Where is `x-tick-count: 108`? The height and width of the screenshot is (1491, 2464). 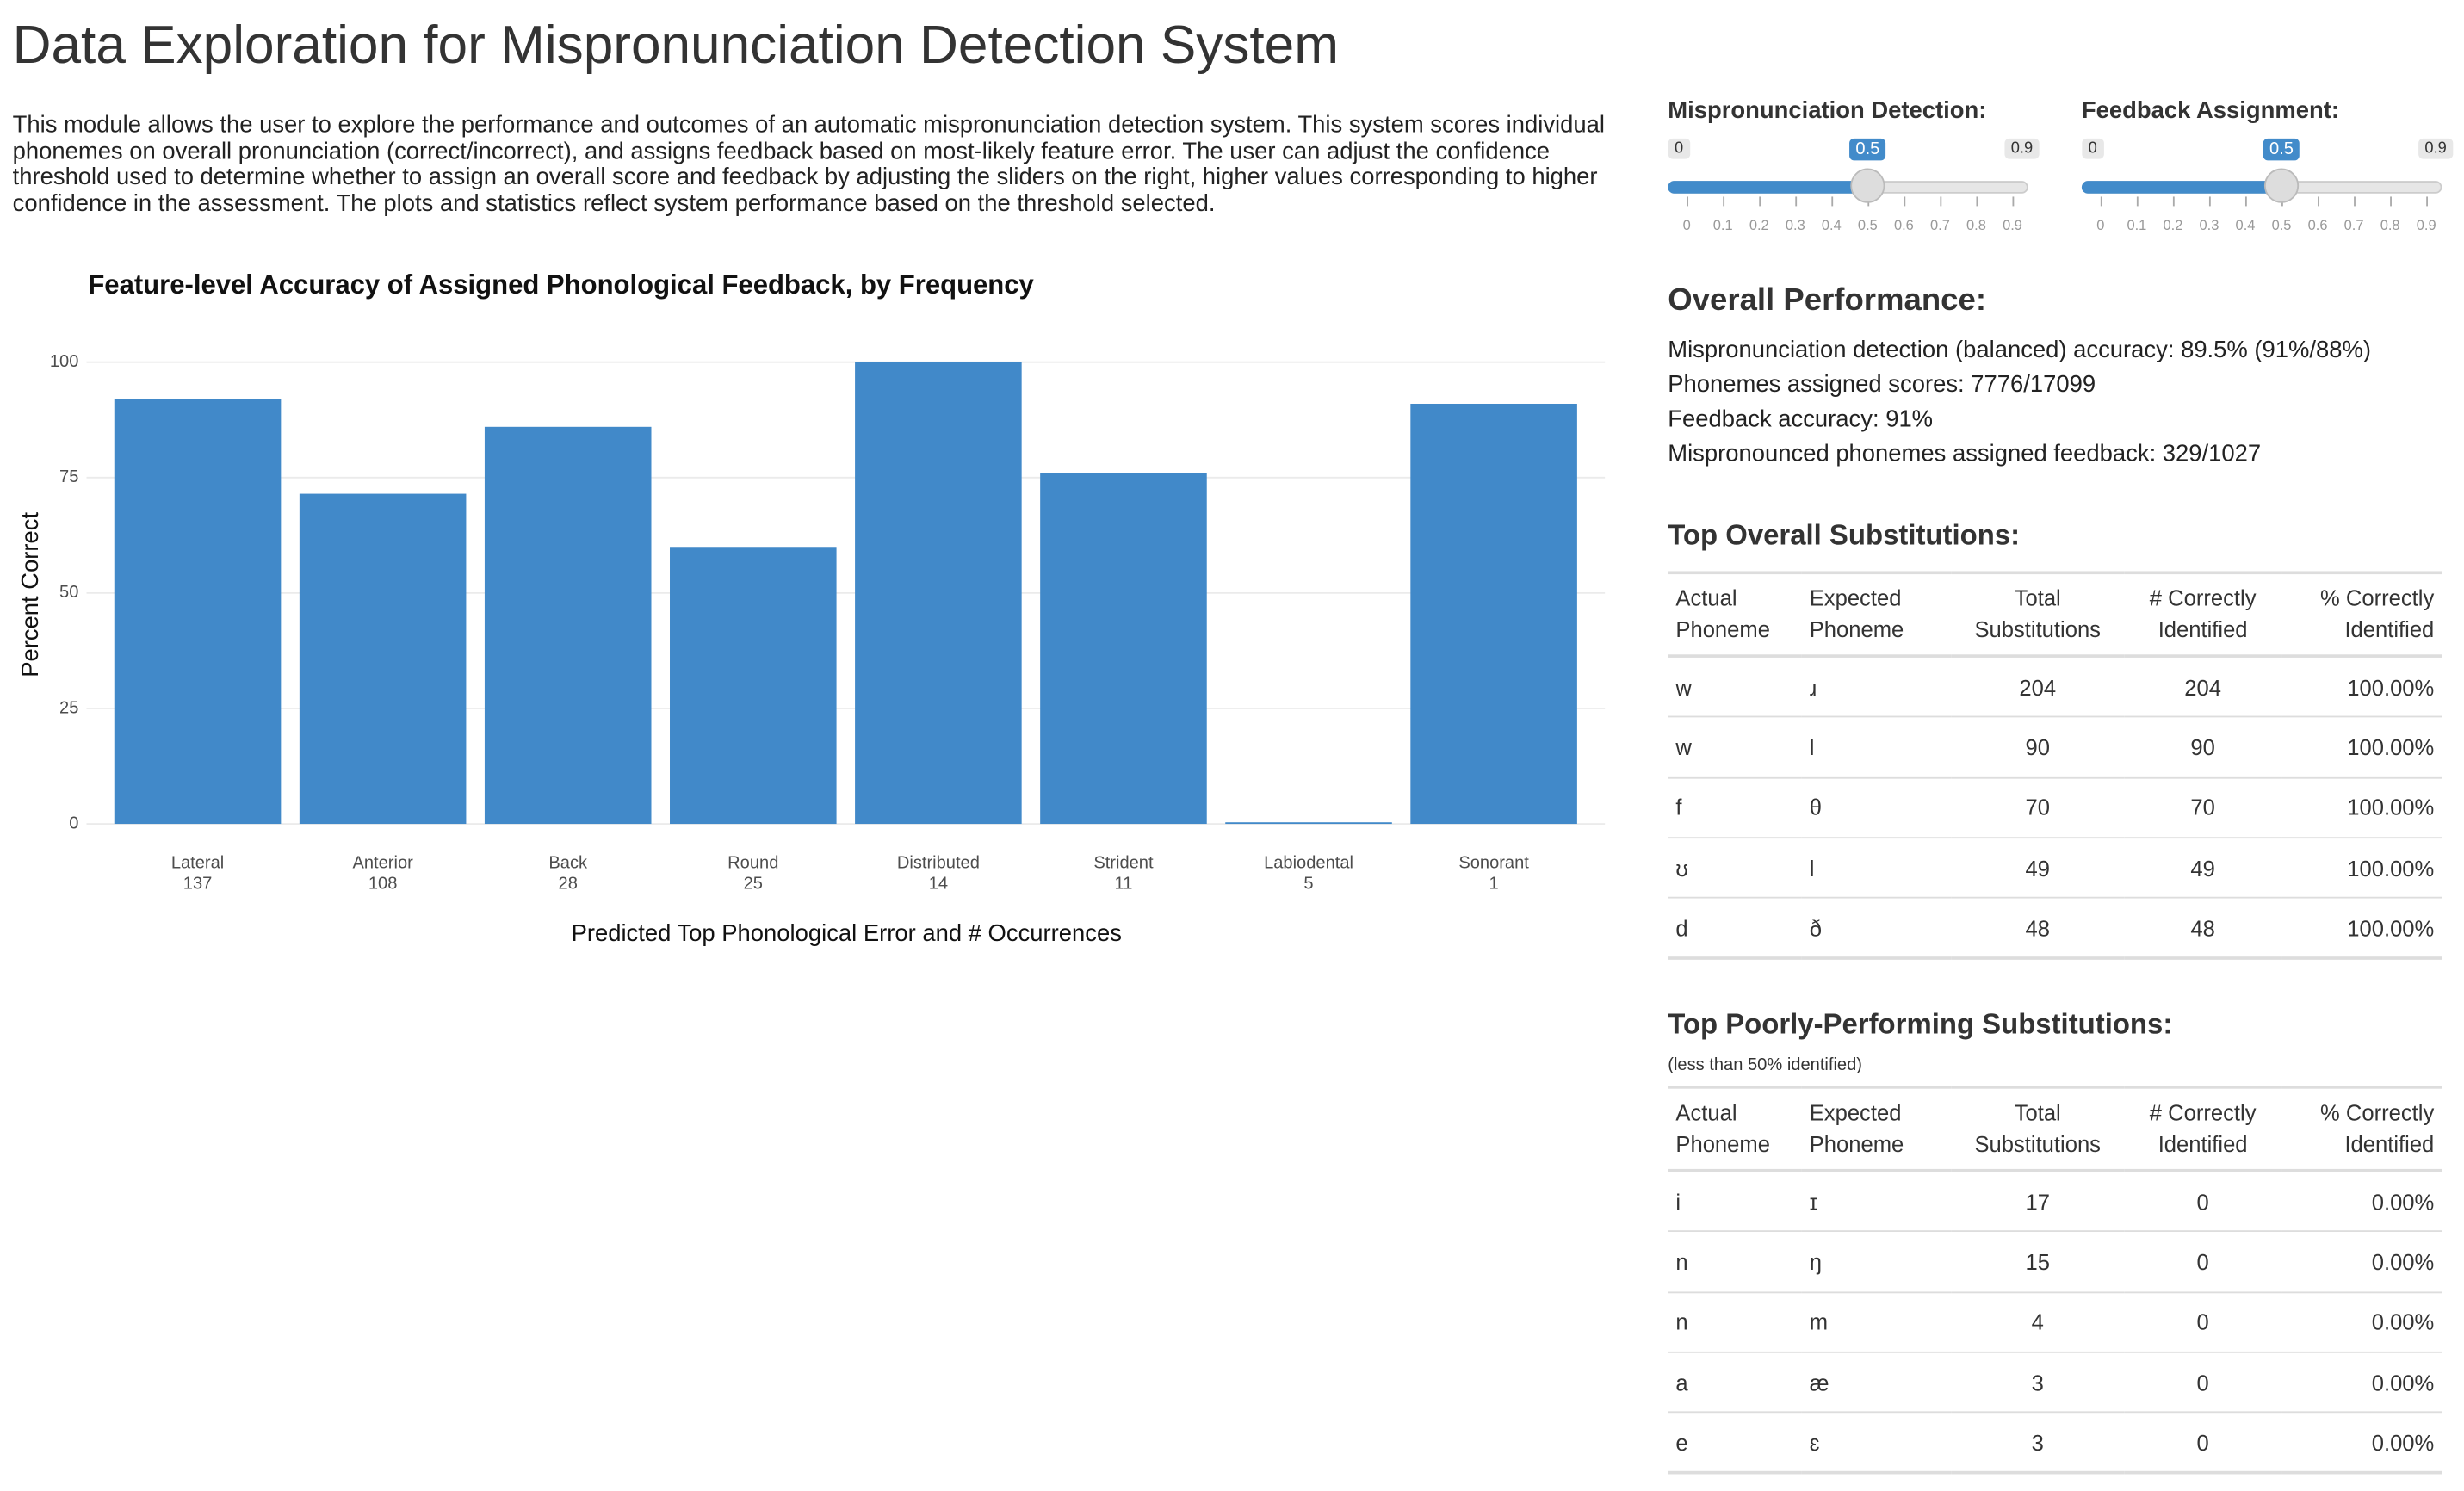
x-tick-count: 108 is located at coordinates (383, 883).